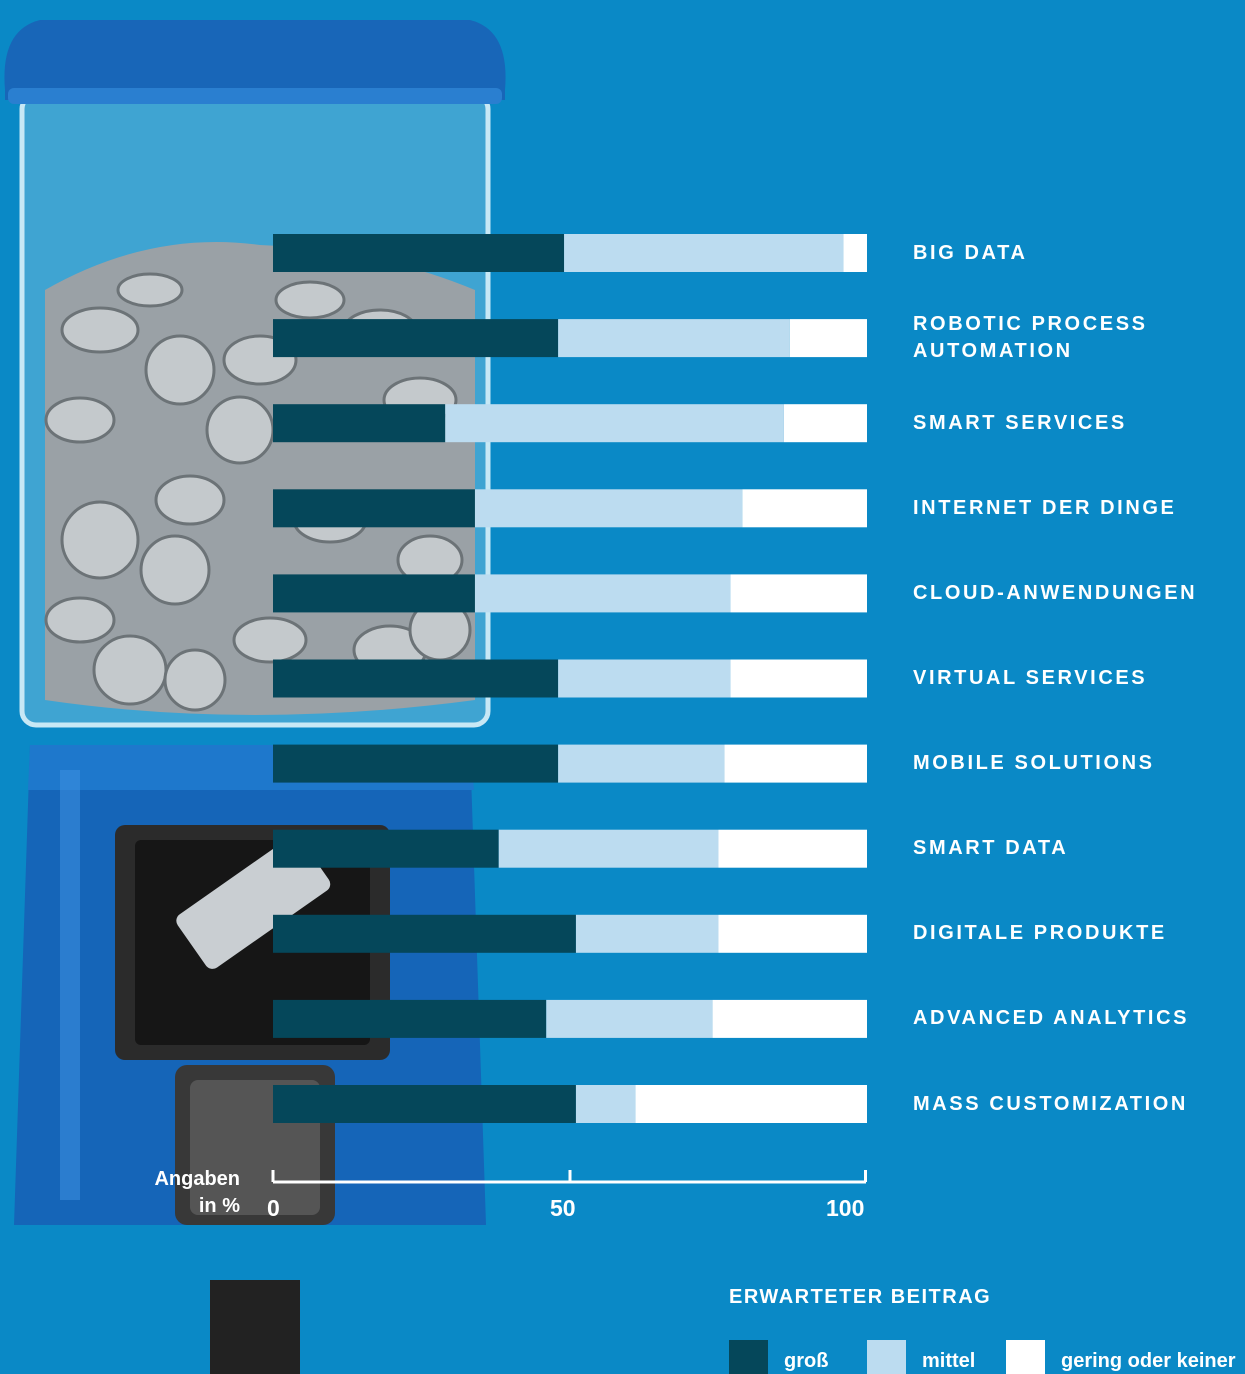  I want to click on category-label-0: BIG DATA, so click(970, 253).